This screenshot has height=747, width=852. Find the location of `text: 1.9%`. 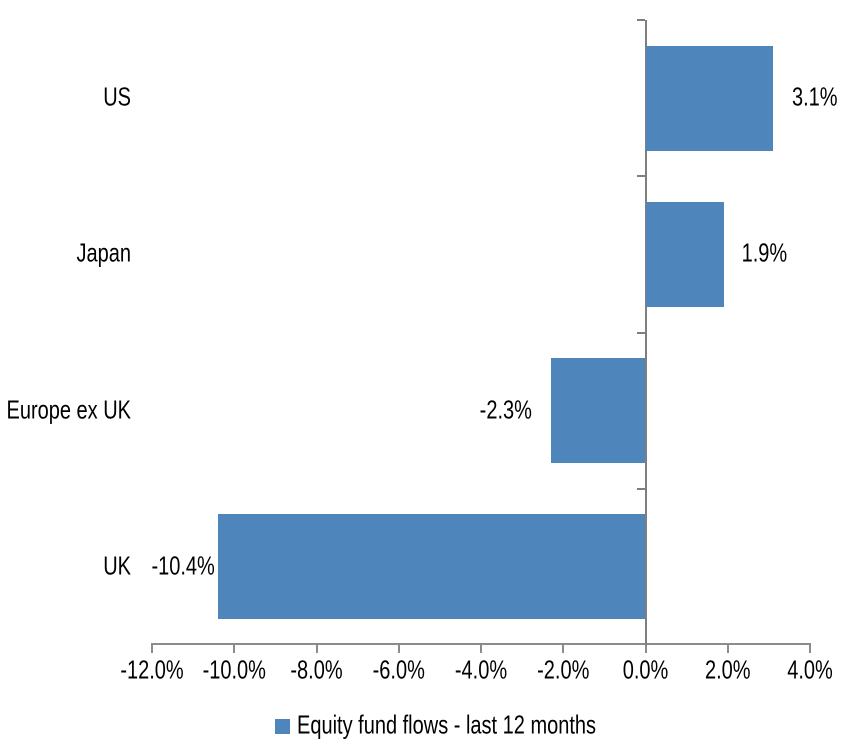

text: 1.9% is located at coordinates (764, 254).